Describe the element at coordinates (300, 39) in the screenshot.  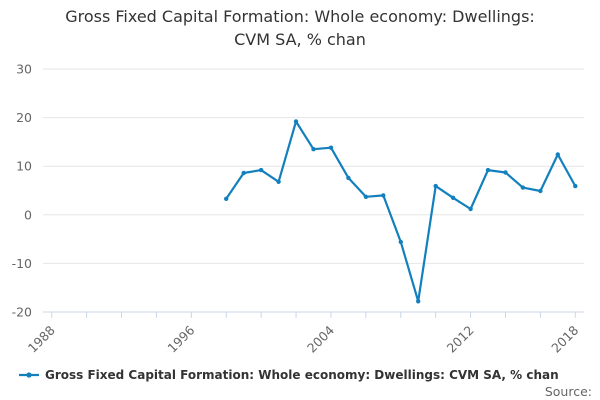
I see `chart-title-line2: CVM SA, % chan` at that location.